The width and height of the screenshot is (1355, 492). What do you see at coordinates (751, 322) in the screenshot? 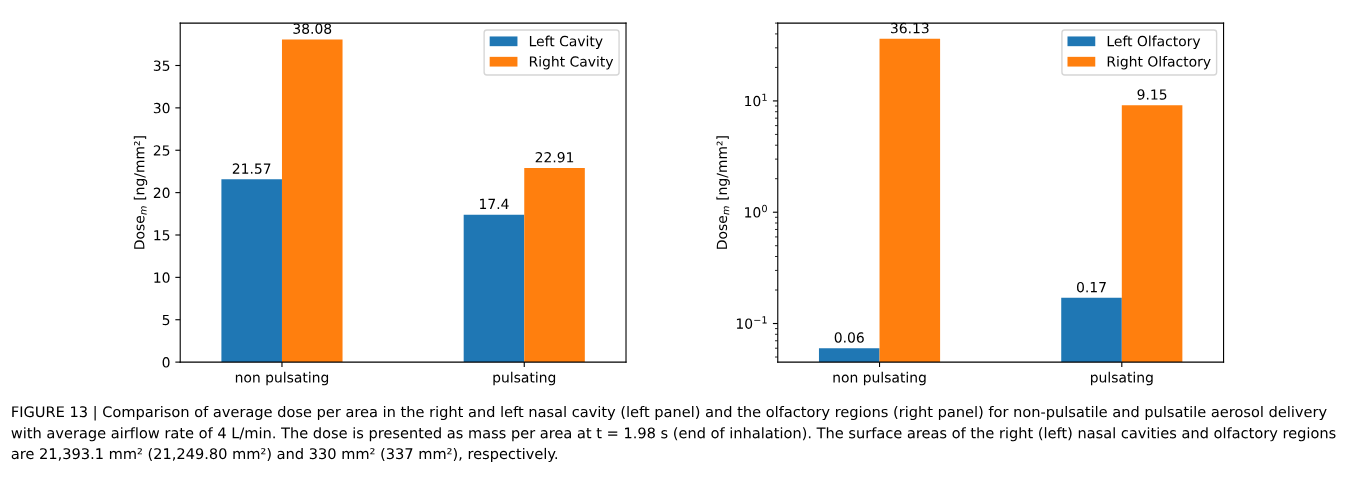
I see `y-tick-label: 10$^{−1}$` at bounding box center [751, 322].